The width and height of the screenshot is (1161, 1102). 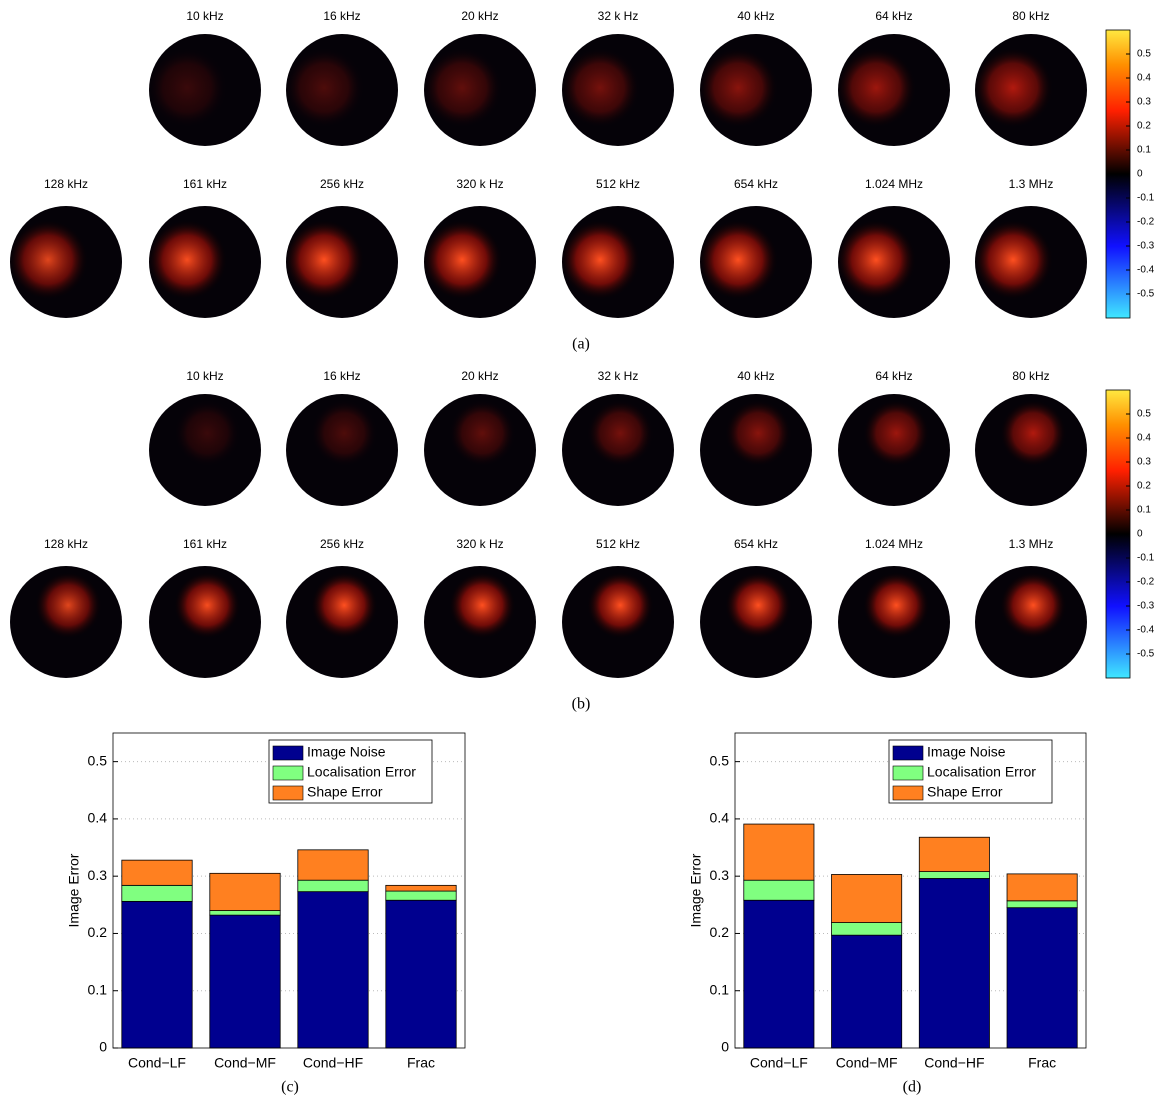 I want to click on frequency-label: 40 kHz, so click(x=755, y=16).